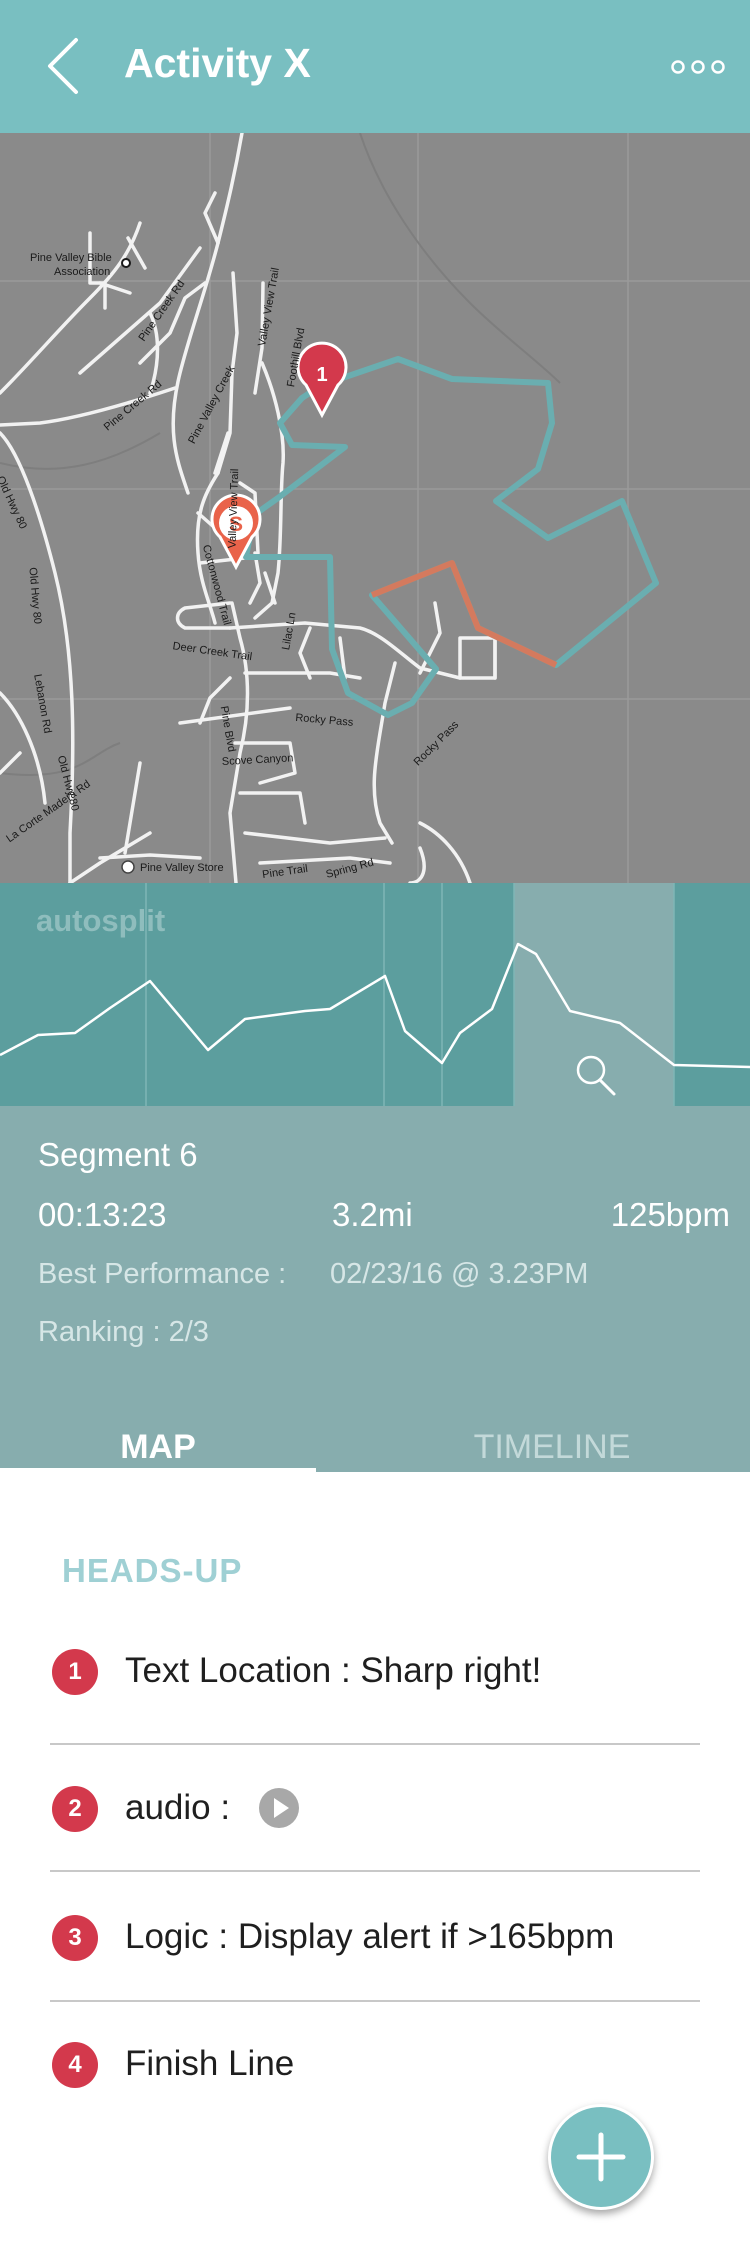  I want to click on map-label: Association, so click(82, 272).